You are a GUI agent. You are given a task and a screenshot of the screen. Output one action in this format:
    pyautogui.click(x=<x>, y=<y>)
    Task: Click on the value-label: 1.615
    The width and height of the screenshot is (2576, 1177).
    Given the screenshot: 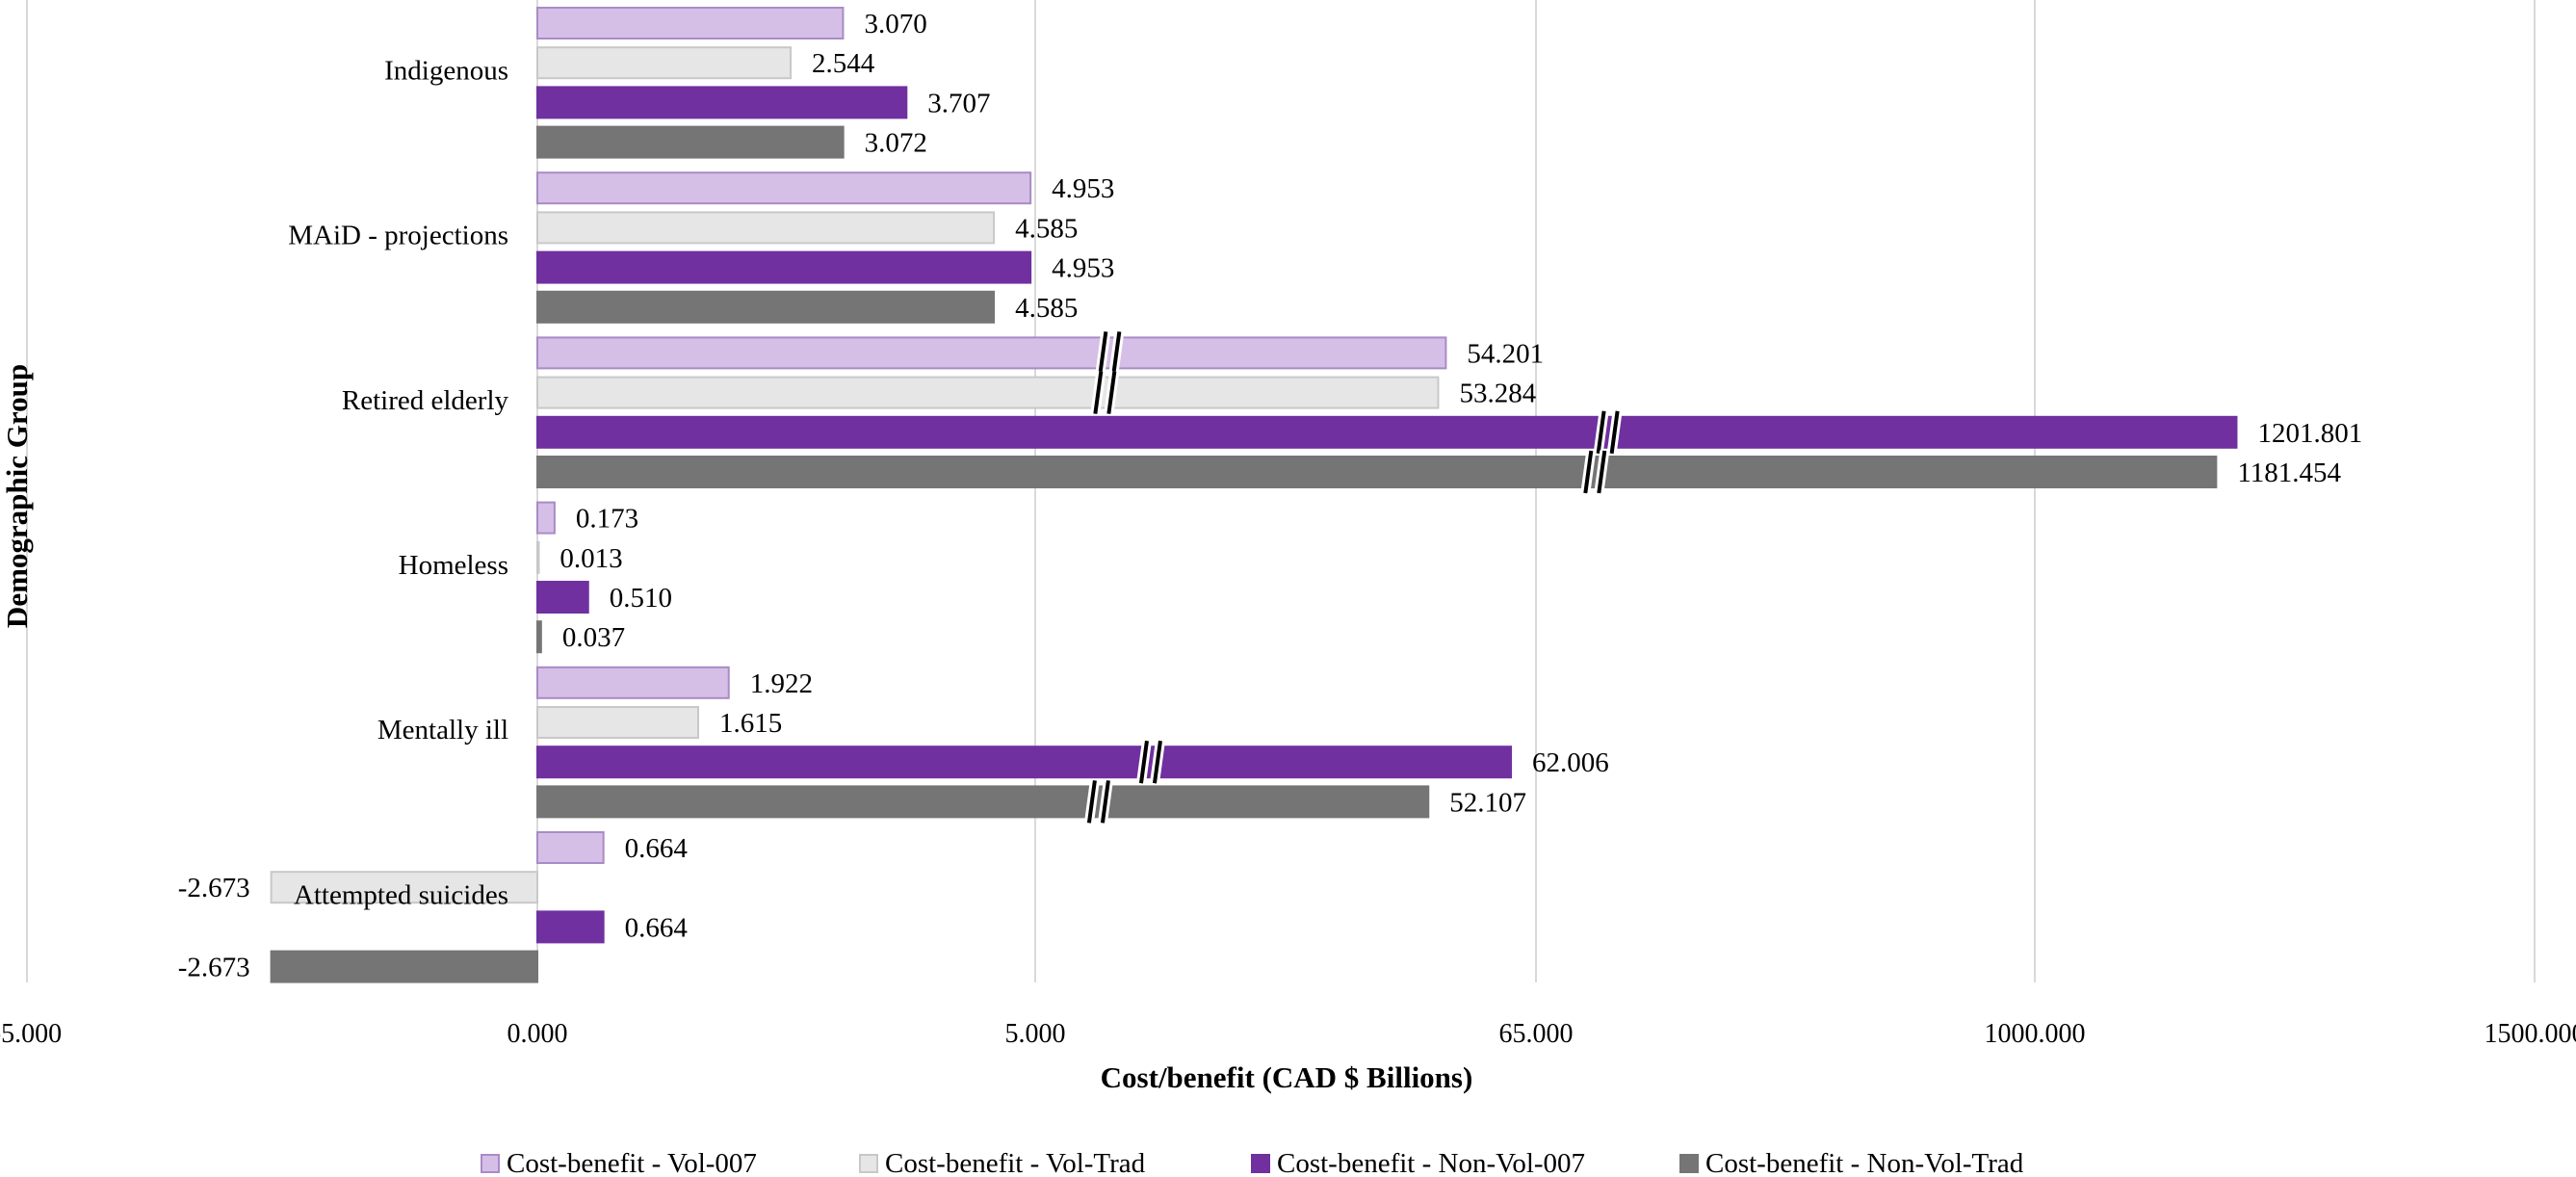 What is the action you would take?
    pyautogui.click(x=750, y=723)
    